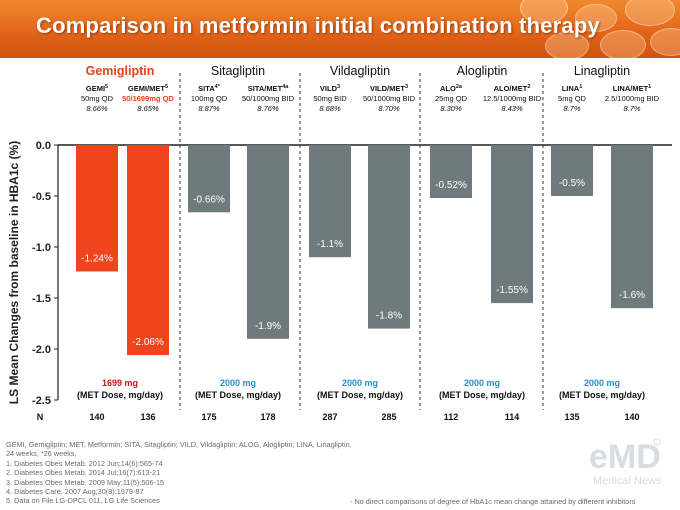 The image size is (680, 510). Describe the element at coordinates (148, 88) in the screenshot. I see `arm-name: GEMI/MET5` at that location.